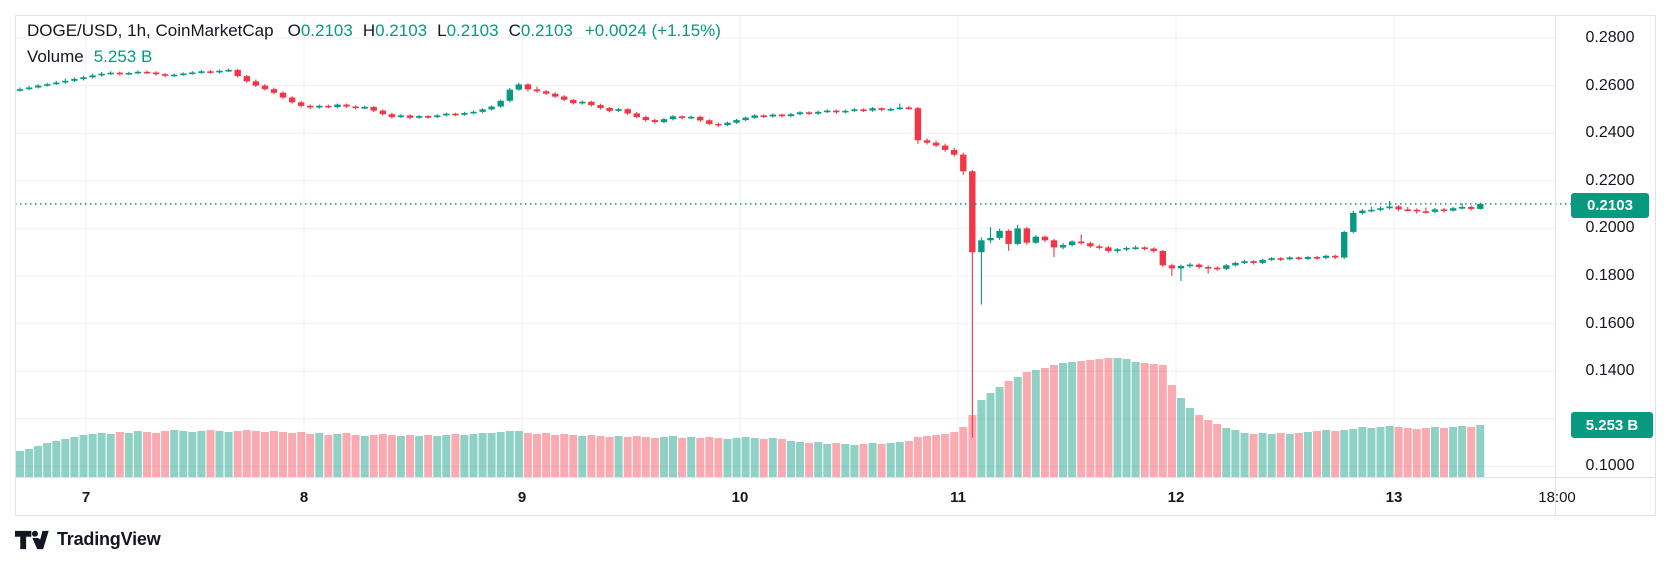 The height and width of the screenshot is (571, 1674). Describe the element at coordinates (304, 497) in the screenshot. I see `time-axis-label: 8` at that location.